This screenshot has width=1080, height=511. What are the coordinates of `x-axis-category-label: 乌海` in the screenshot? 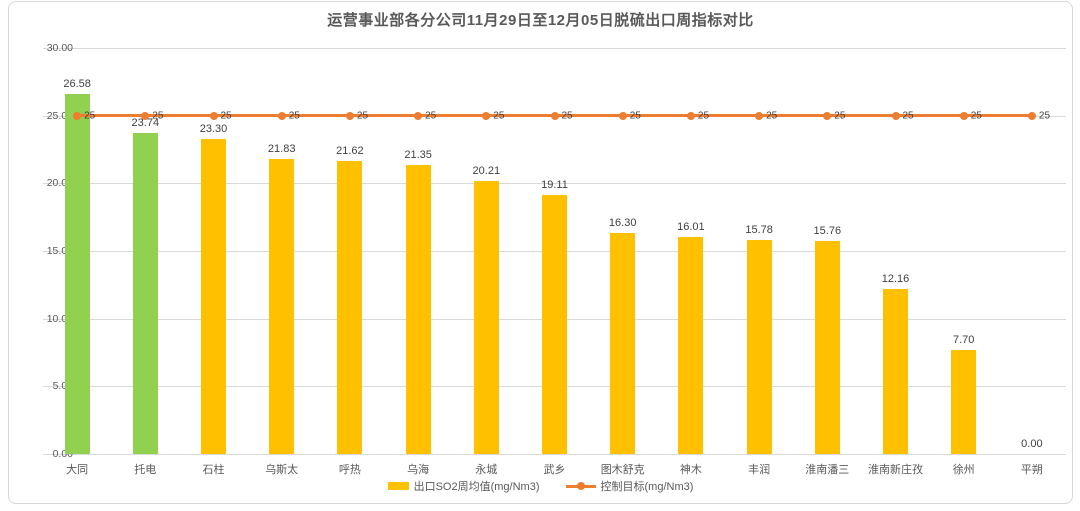 It's located at (418, 470).